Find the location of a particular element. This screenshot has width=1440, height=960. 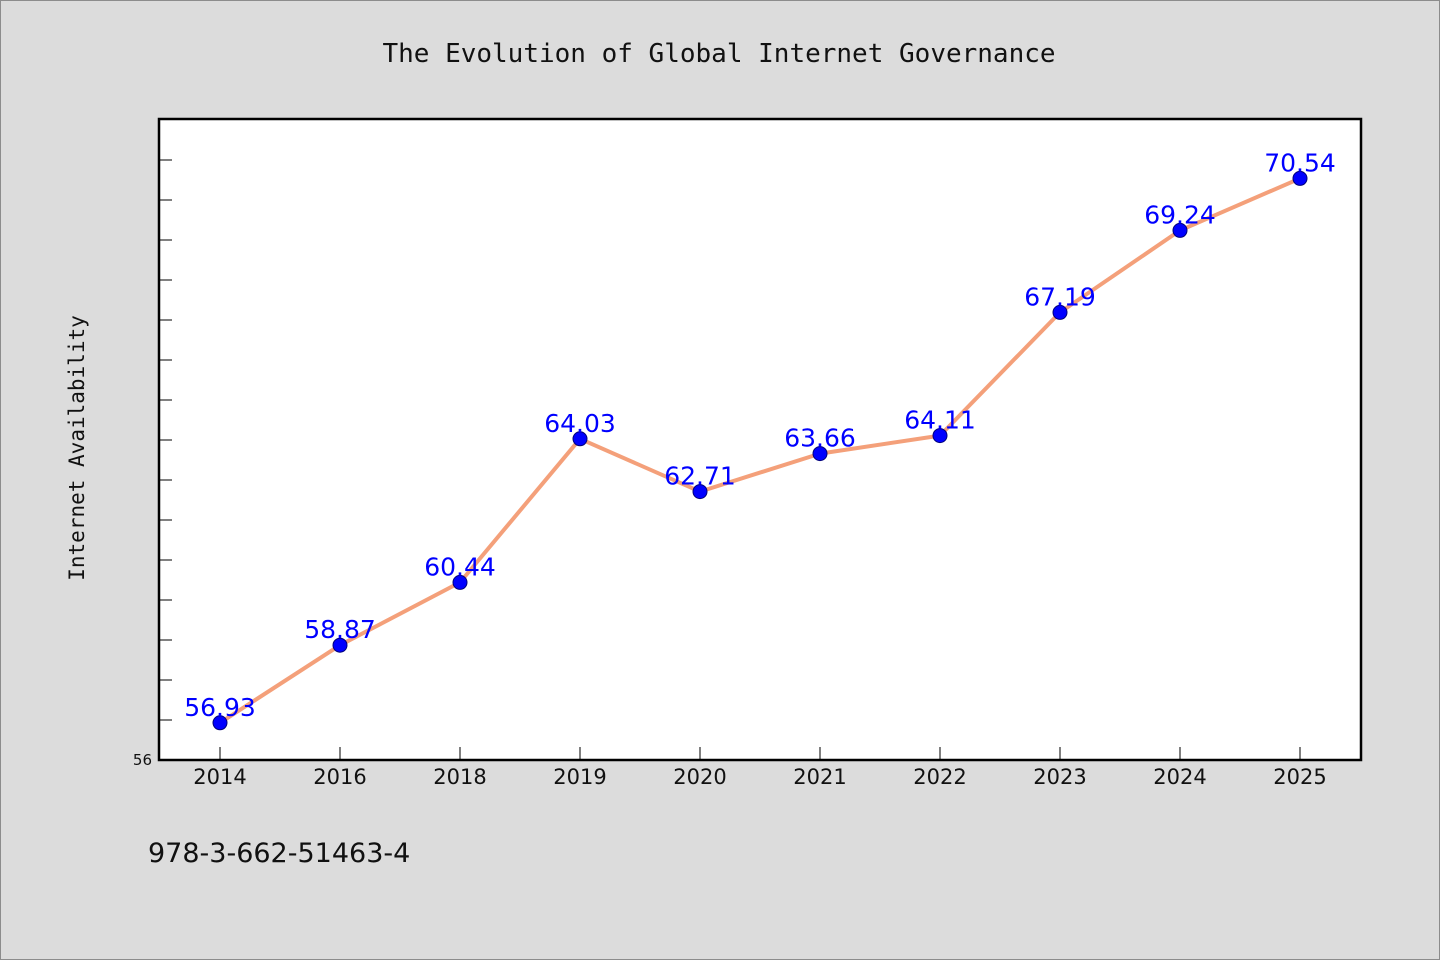

x-tick-label: 2023 is located at coordinates (1059, 777).